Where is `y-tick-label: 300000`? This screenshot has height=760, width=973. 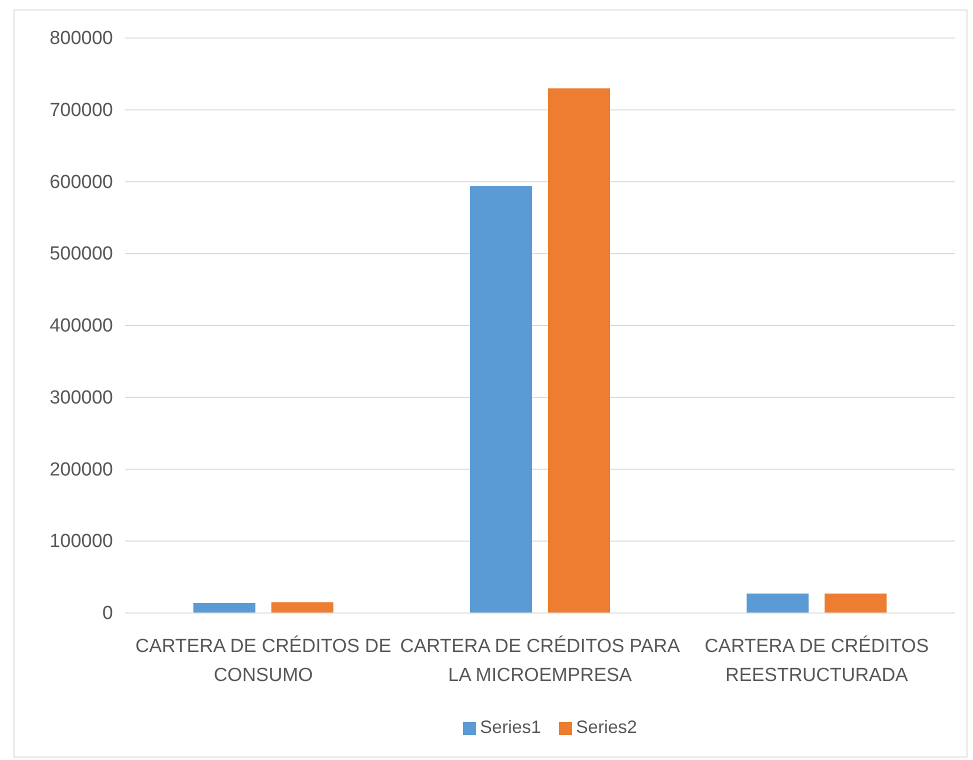 y-tick-label: 300000 is located at coordinates (81, 397).